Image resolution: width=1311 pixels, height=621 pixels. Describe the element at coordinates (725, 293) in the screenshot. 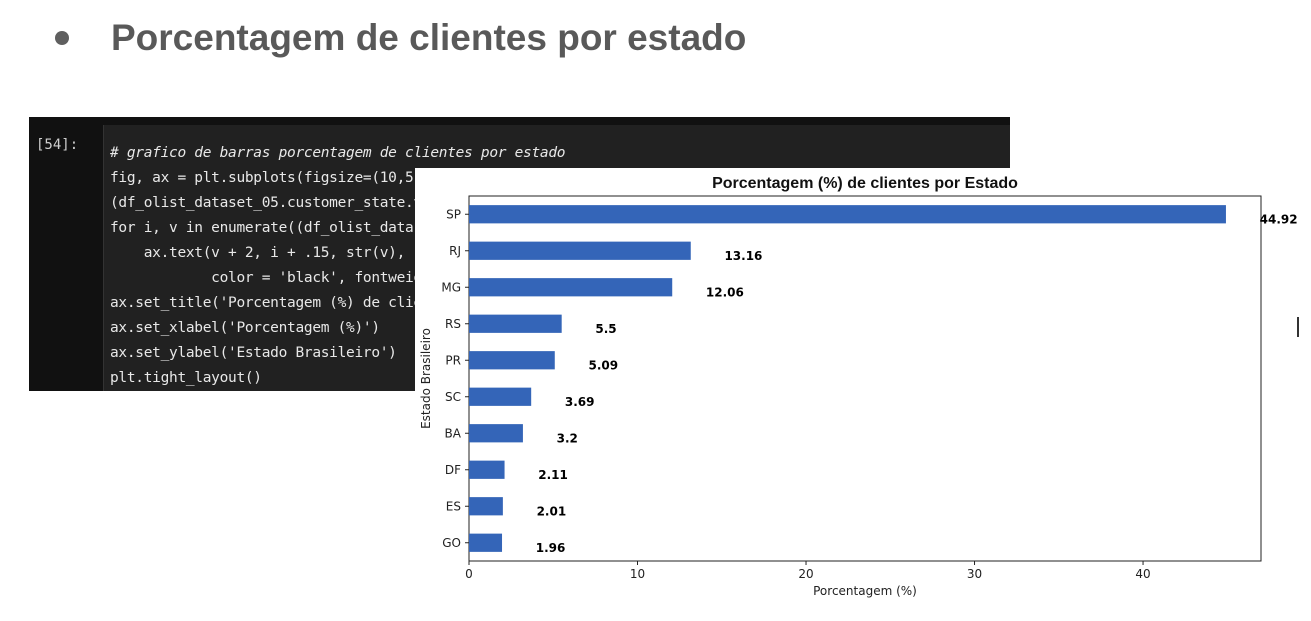

I see `data-label-mg: 12.06` at that location.